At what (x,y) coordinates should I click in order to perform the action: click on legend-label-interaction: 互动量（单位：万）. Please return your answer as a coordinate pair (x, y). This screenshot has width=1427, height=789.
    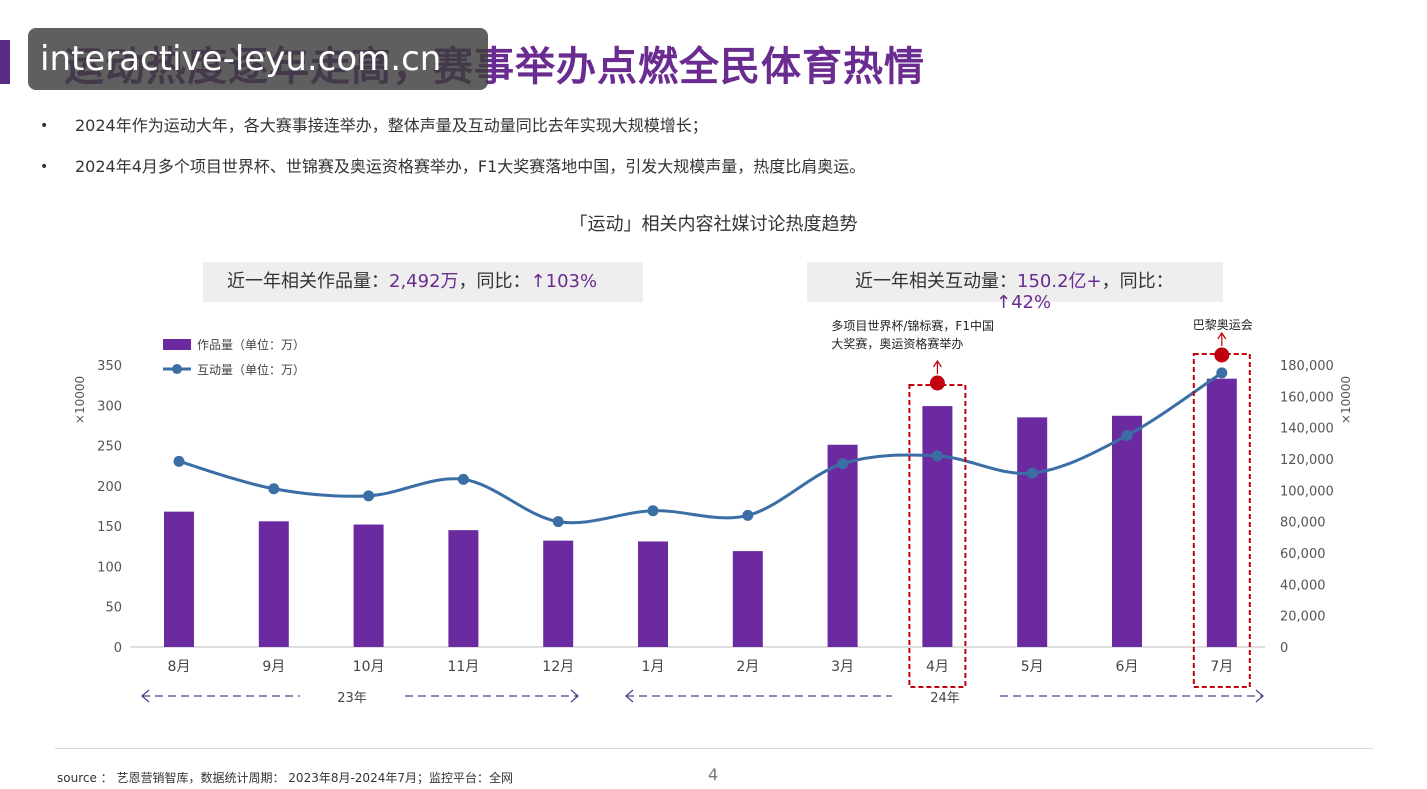
    Looking at the image, I should click on (251, 369).